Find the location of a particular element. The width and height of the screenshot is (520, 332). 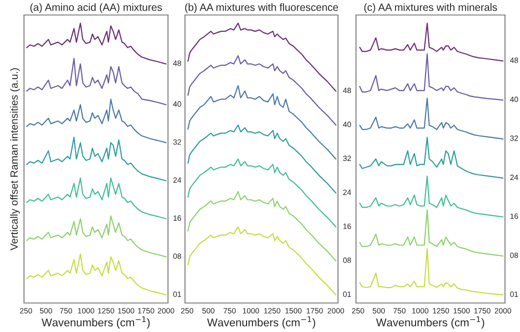

chart-title: (c) AA mixtures with minerals is located at coordinates (430, 8).